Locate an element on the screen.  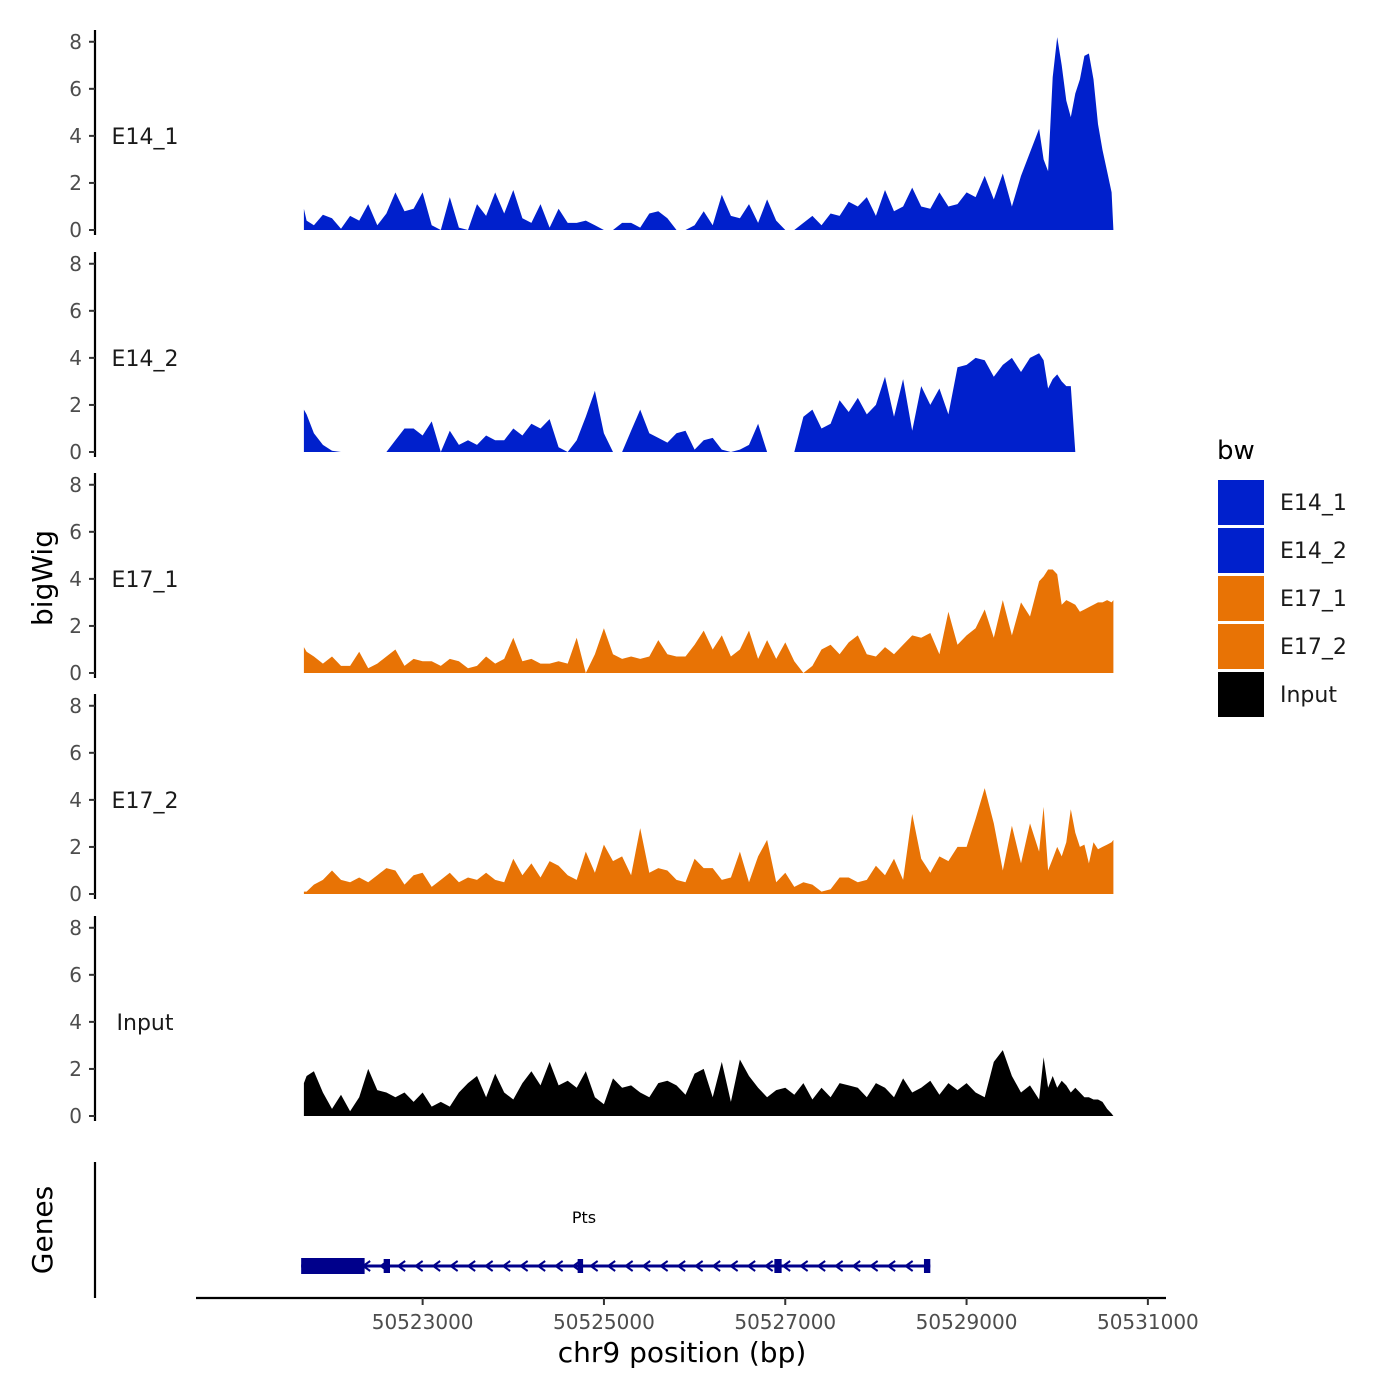
legend-label-E17_2: E17_2 is located at coordinates (1313, 647).